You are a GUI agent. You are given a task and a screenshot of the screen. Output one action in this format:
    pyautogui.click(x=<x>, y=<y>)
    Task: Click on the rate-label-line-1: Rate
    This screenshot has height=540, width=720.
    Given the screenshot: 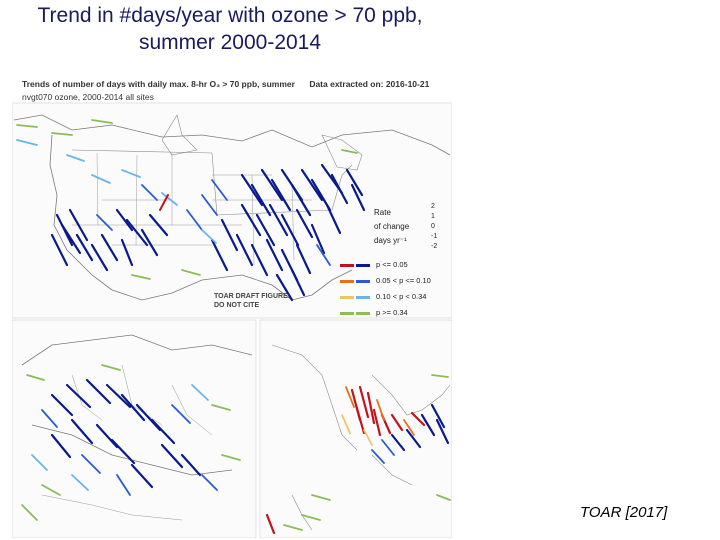 What is the action you would take?
    pyautogui.click(x=382, y=212)
    